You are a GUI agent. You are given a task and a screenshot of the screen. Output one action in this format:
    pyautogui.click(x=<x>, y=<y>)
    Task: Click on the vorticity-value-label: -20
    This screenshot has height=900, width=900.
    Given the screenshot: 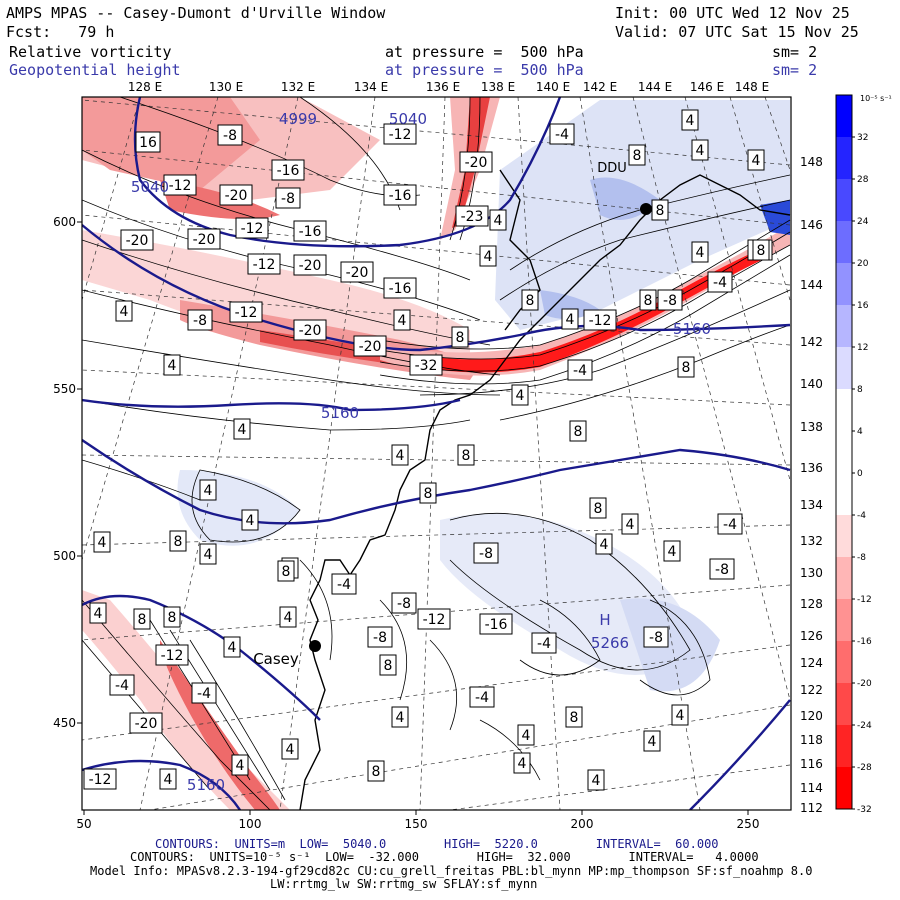 What is the action you would take?
    pyautogui.click(x=310, y=265)
    